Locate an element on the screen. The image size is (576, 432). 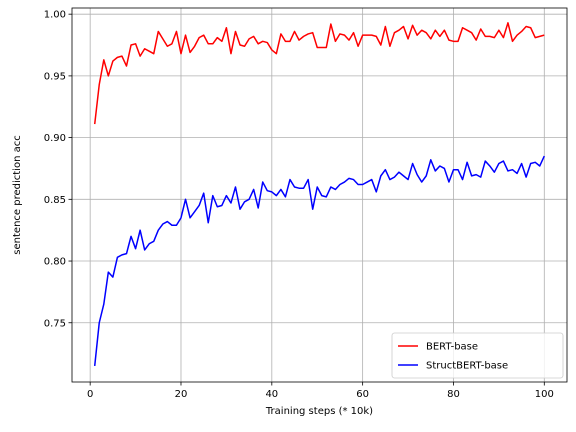
legend-box is located at coordinates (477, 355).